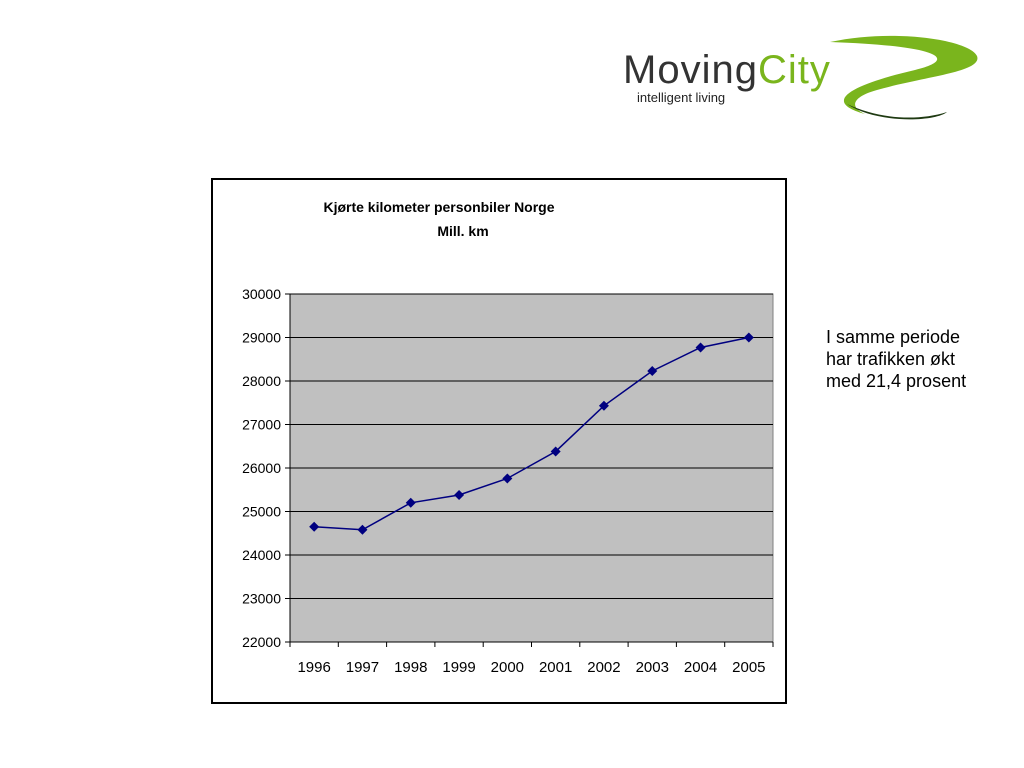 This screenshot has height=768, width=1024. Describe the element at coordinates (458, 667) in the screenshot. I see `x-tick-label: 1999` at that location.